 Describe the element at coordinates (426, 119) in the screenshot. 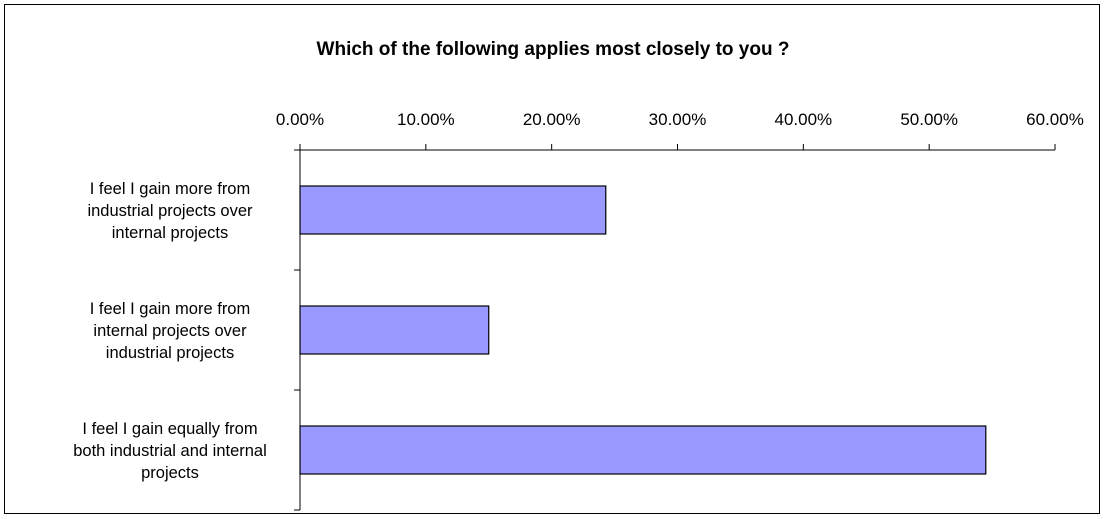

I see `value-tick-label: 10.00%` at that location.